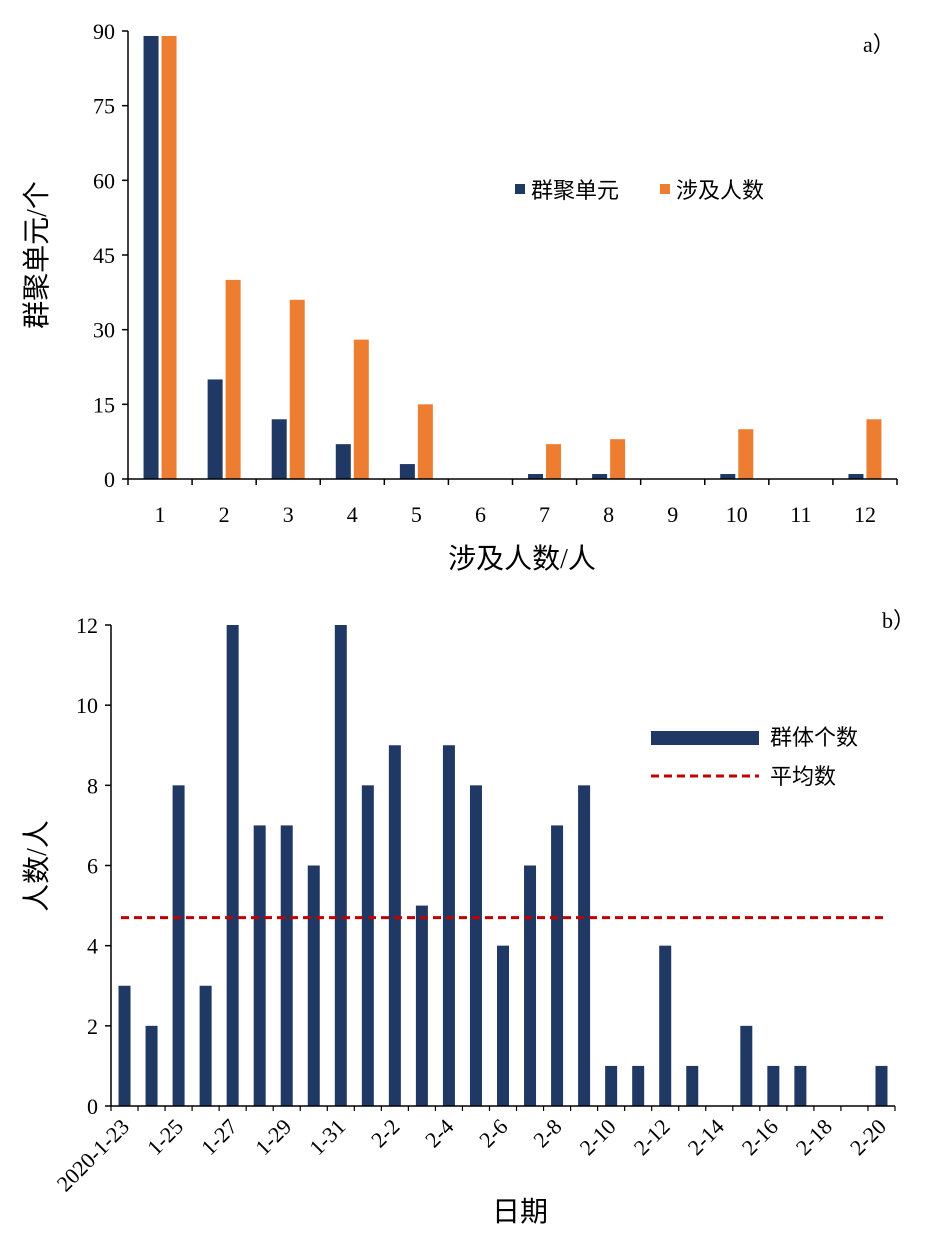  I want to click on y-tick-label: 45, so click(104, 255).